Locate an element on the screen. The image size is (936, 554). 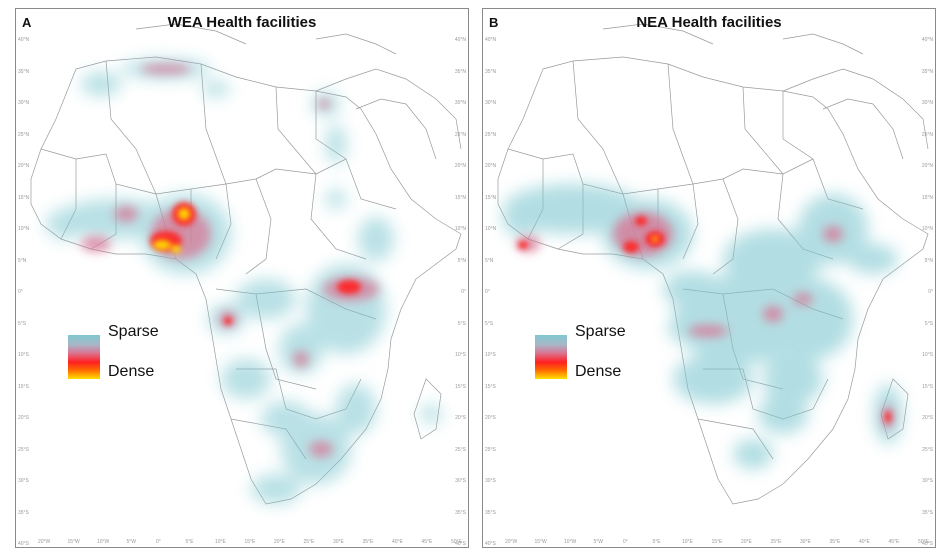
panel-letter: A is located at coordinates (27, 22).